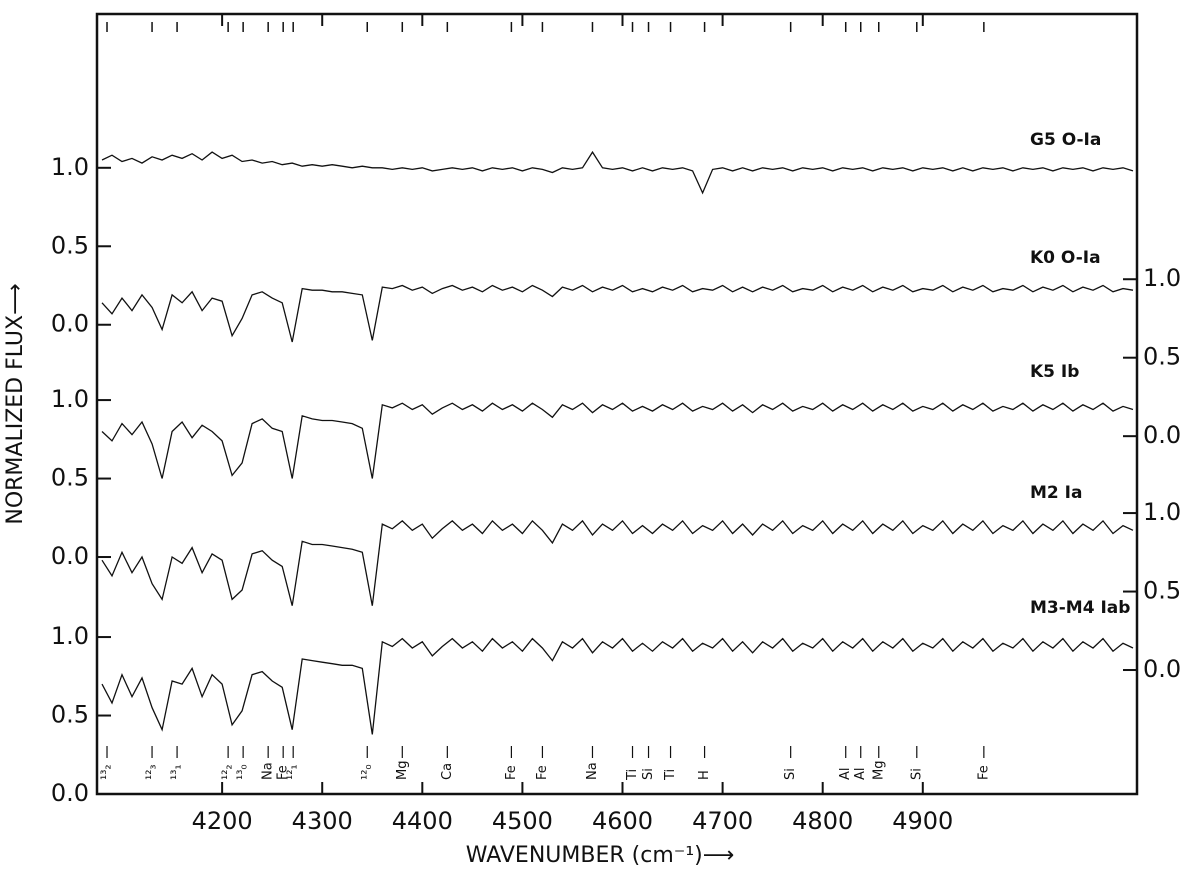 This screenshot has height=871, width=1200. What do you see at coordinates (1056, 493) in the screenshot?
I see `series-label: M2 Ia` at bounding box center [1056, 493].